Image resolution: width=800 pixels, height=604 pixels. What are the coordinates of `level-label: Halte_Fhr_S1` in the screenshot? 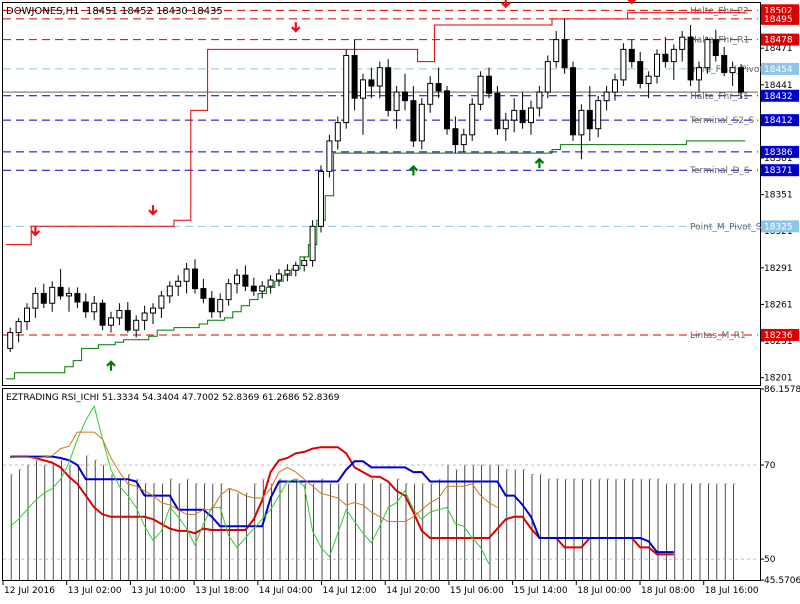 It's located at (719, 97).